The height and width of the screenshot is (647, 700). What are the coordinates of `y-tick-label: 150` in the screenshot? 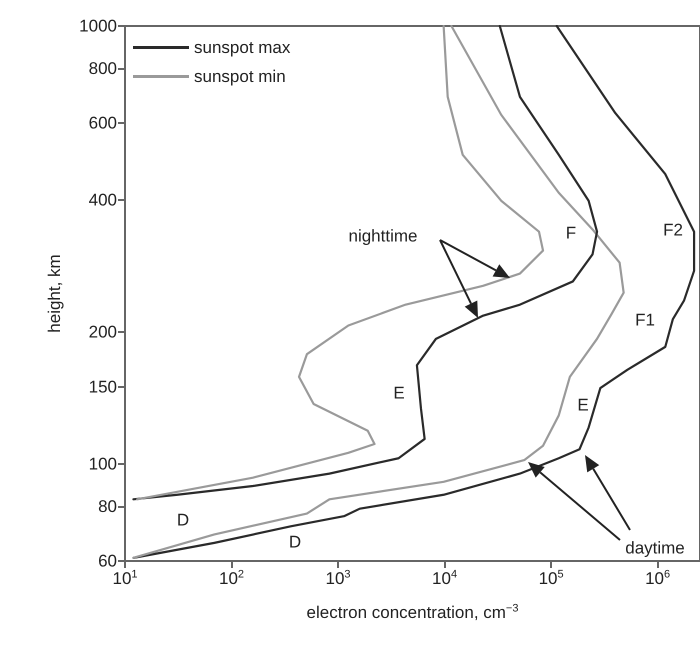 It's located at (102, 386).